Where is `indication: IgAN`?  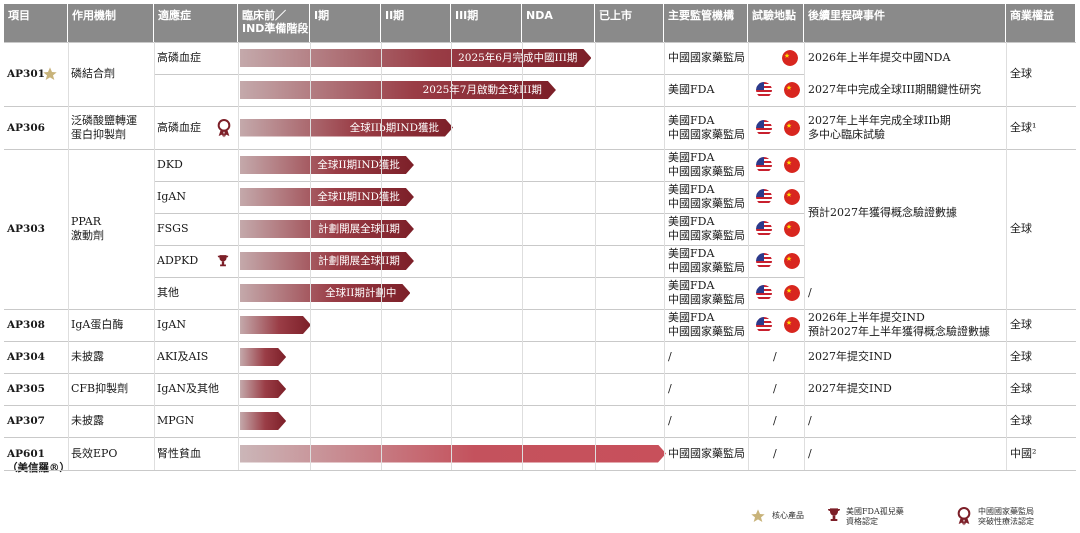
indication: IgAN is located at coordinates (171, 196).